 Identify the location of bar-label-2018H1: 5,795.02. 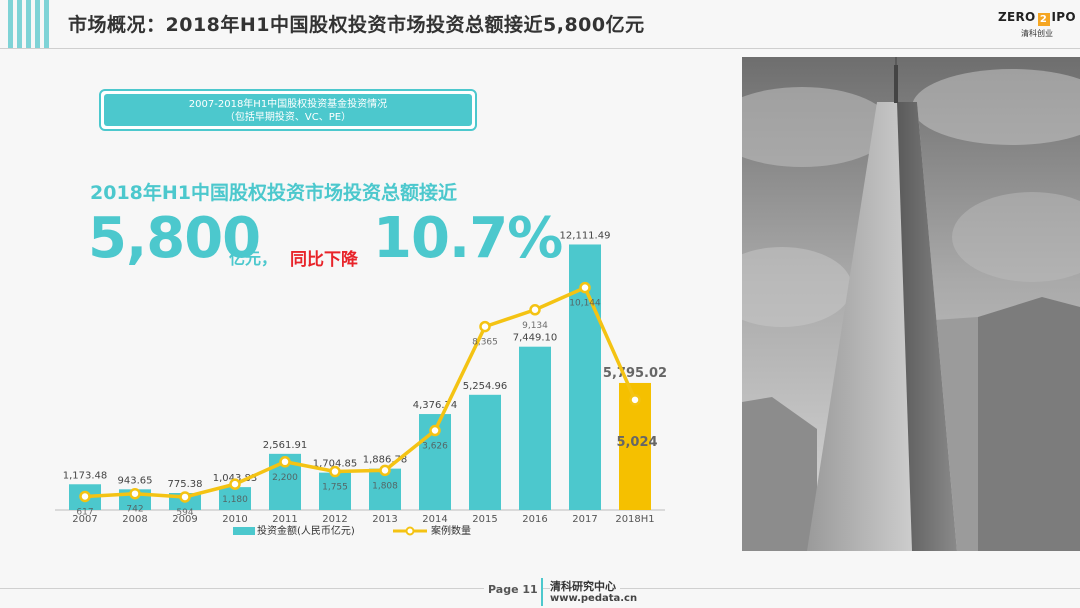
(635, 373).